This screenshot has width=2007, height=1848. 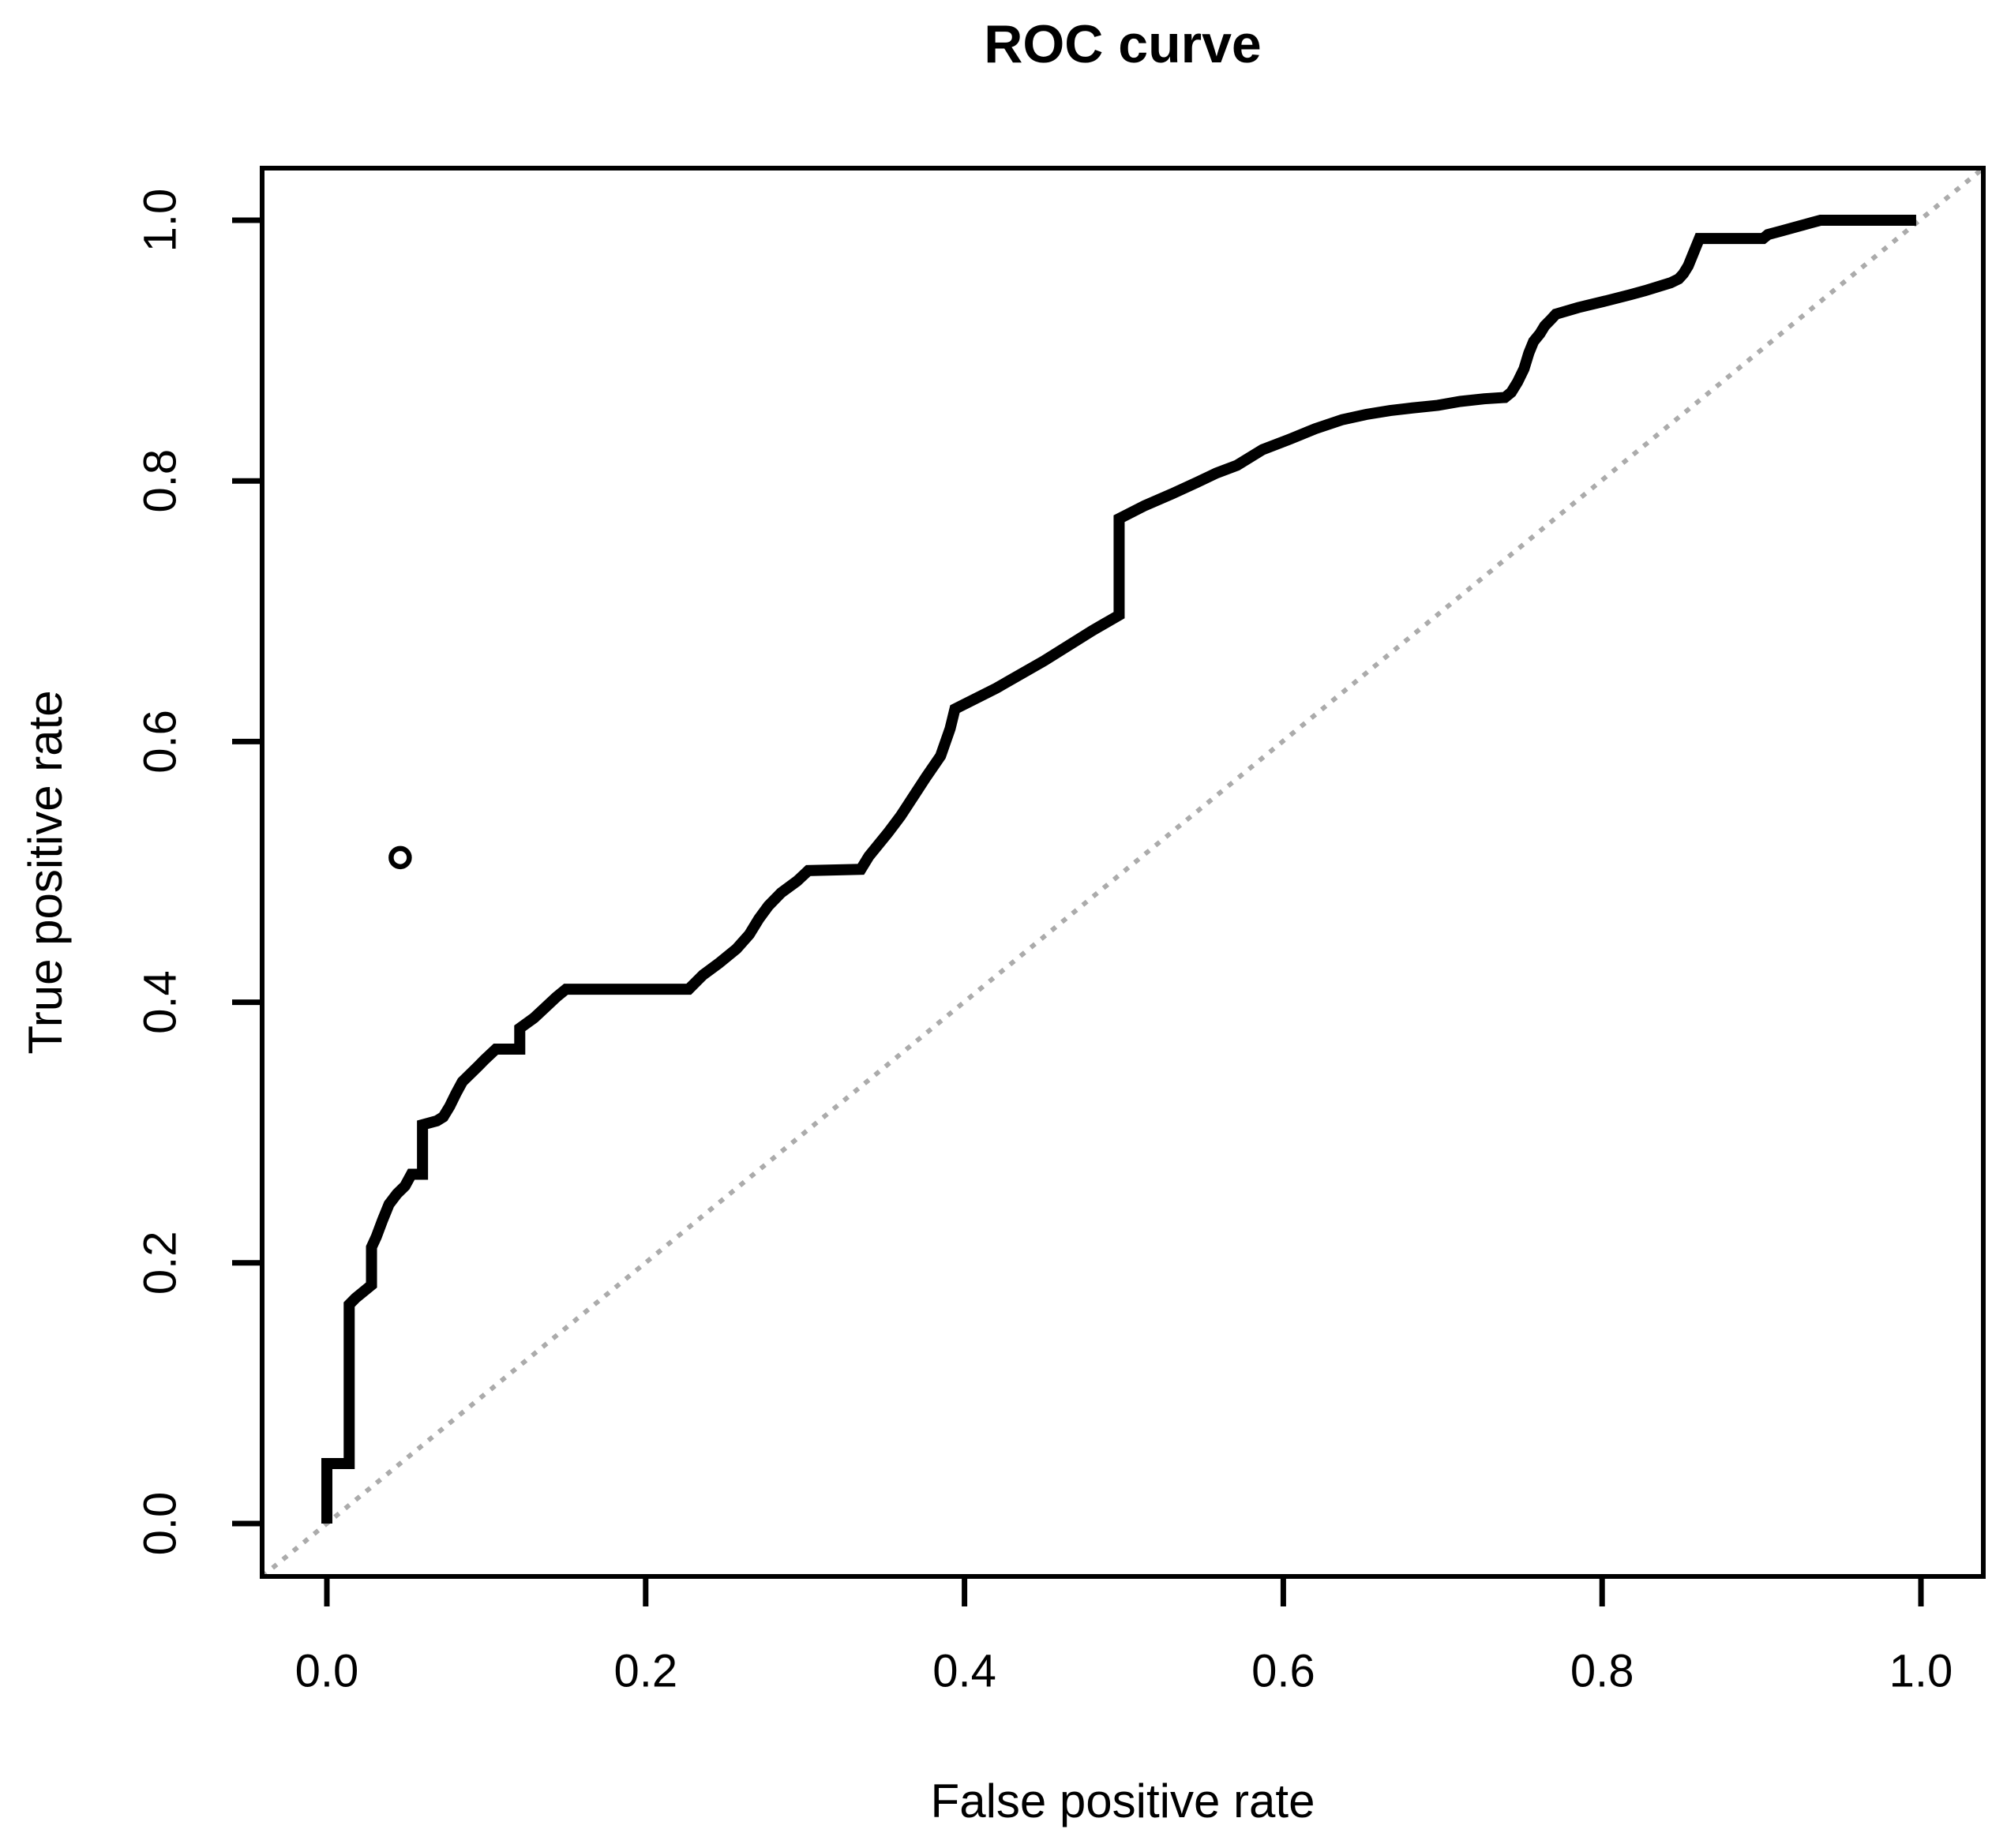 I want to click on x-axis-tick-label: 0.6, so click(x=1283, y=1671).